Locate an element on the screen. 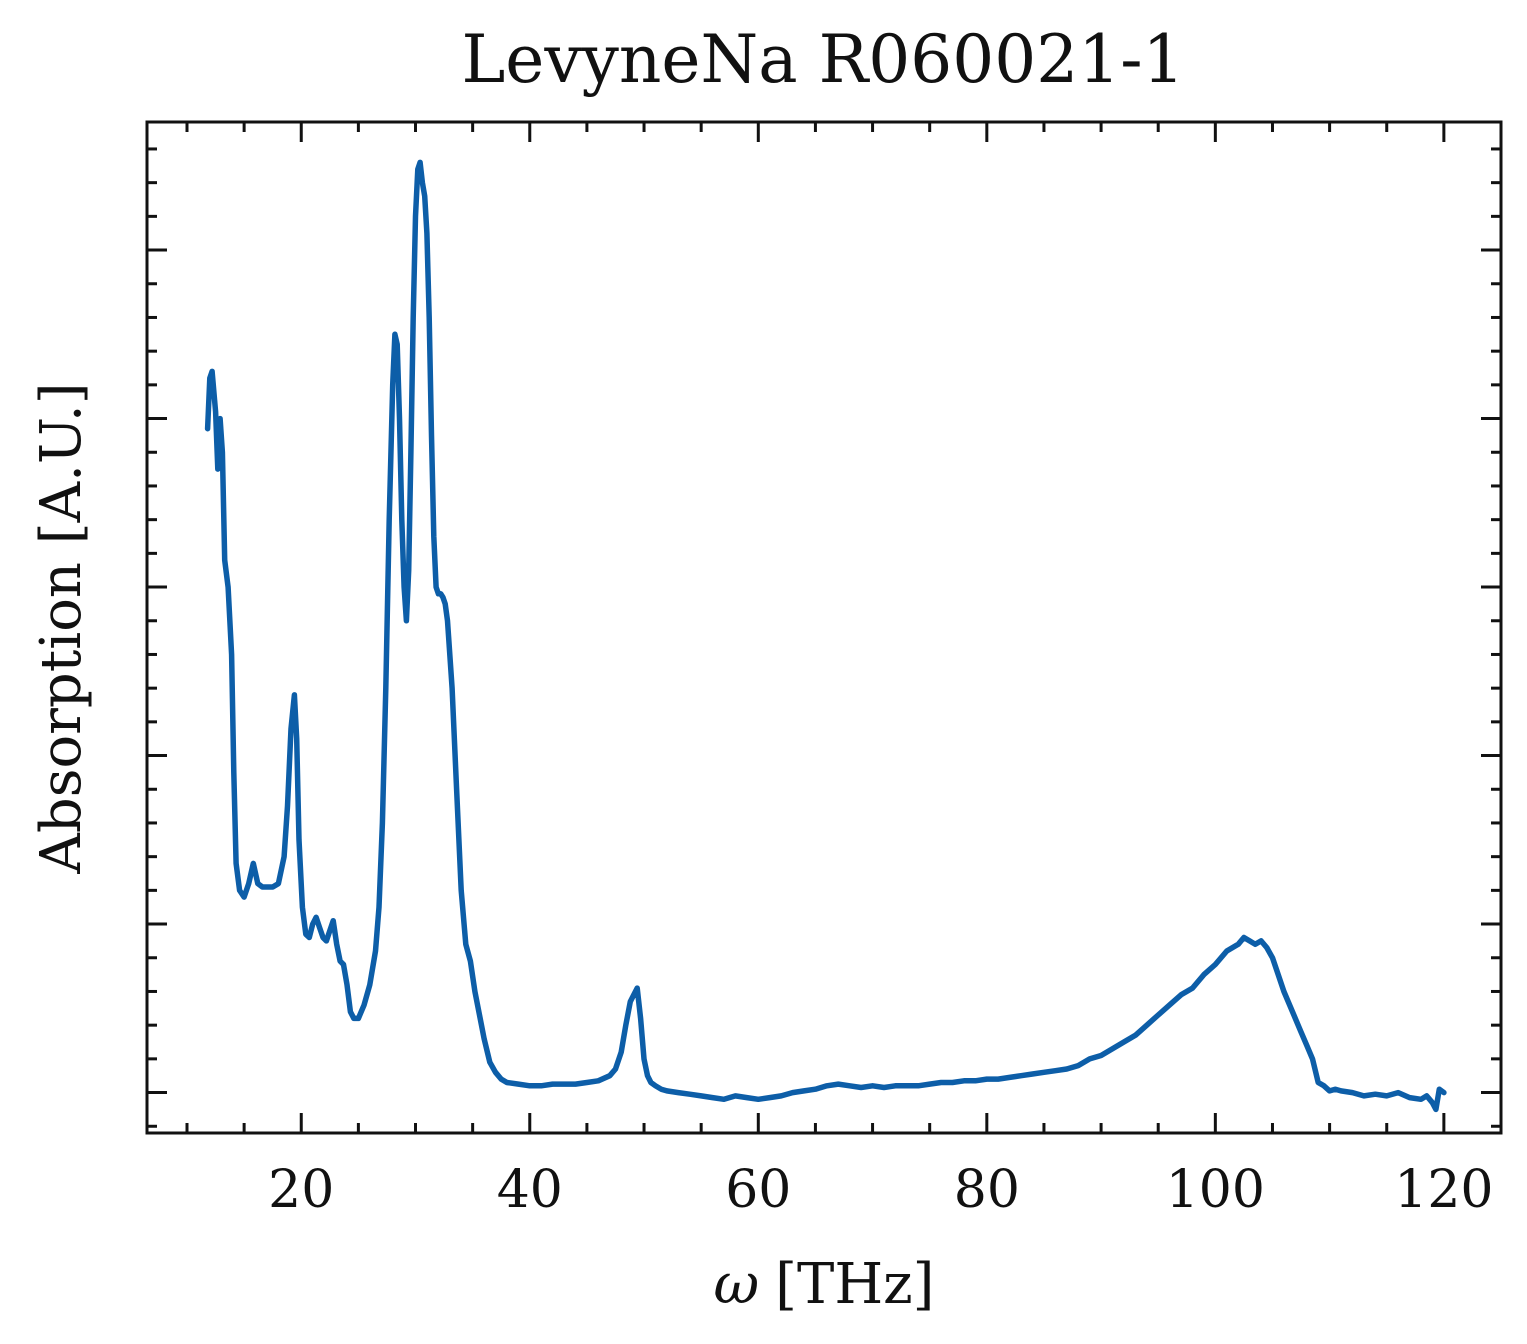  x-tick-label: 60 is located at coordinates (758, 1190).